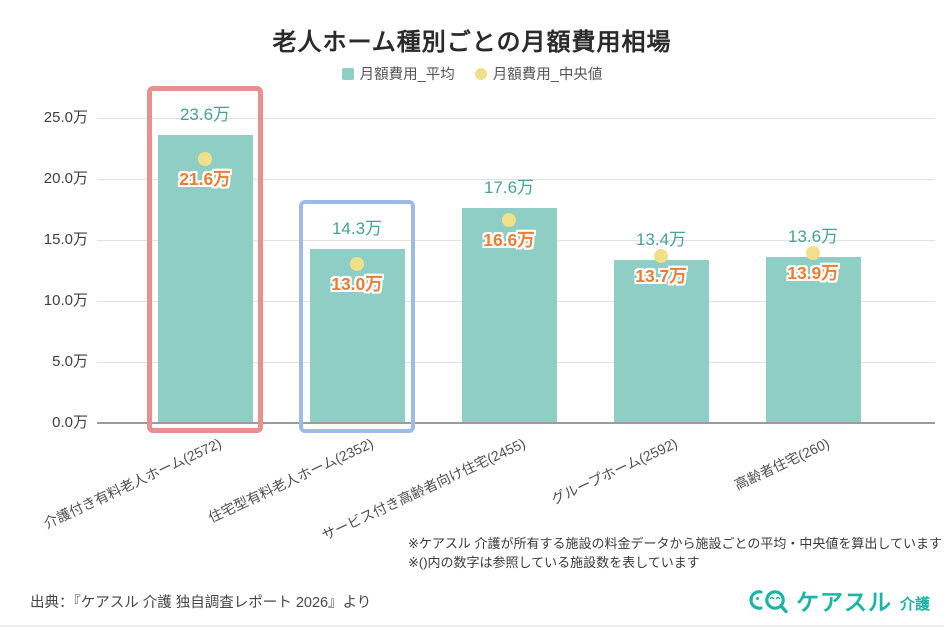 This screenshot has height=627, width=944. What do you see at coordinates (65, 300) in the screenshot?
I see `y-tick-label: 10.0万` at bounding box center [65, 300].